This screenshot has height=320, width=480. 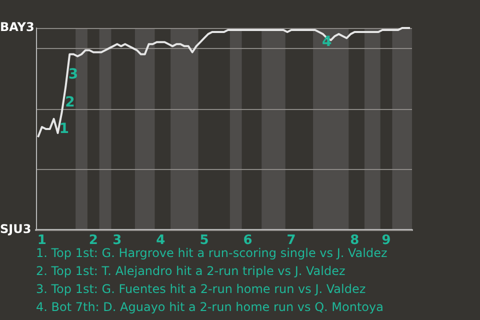 I want to click on x-tick-label: 7, so click(x=291, y=240).